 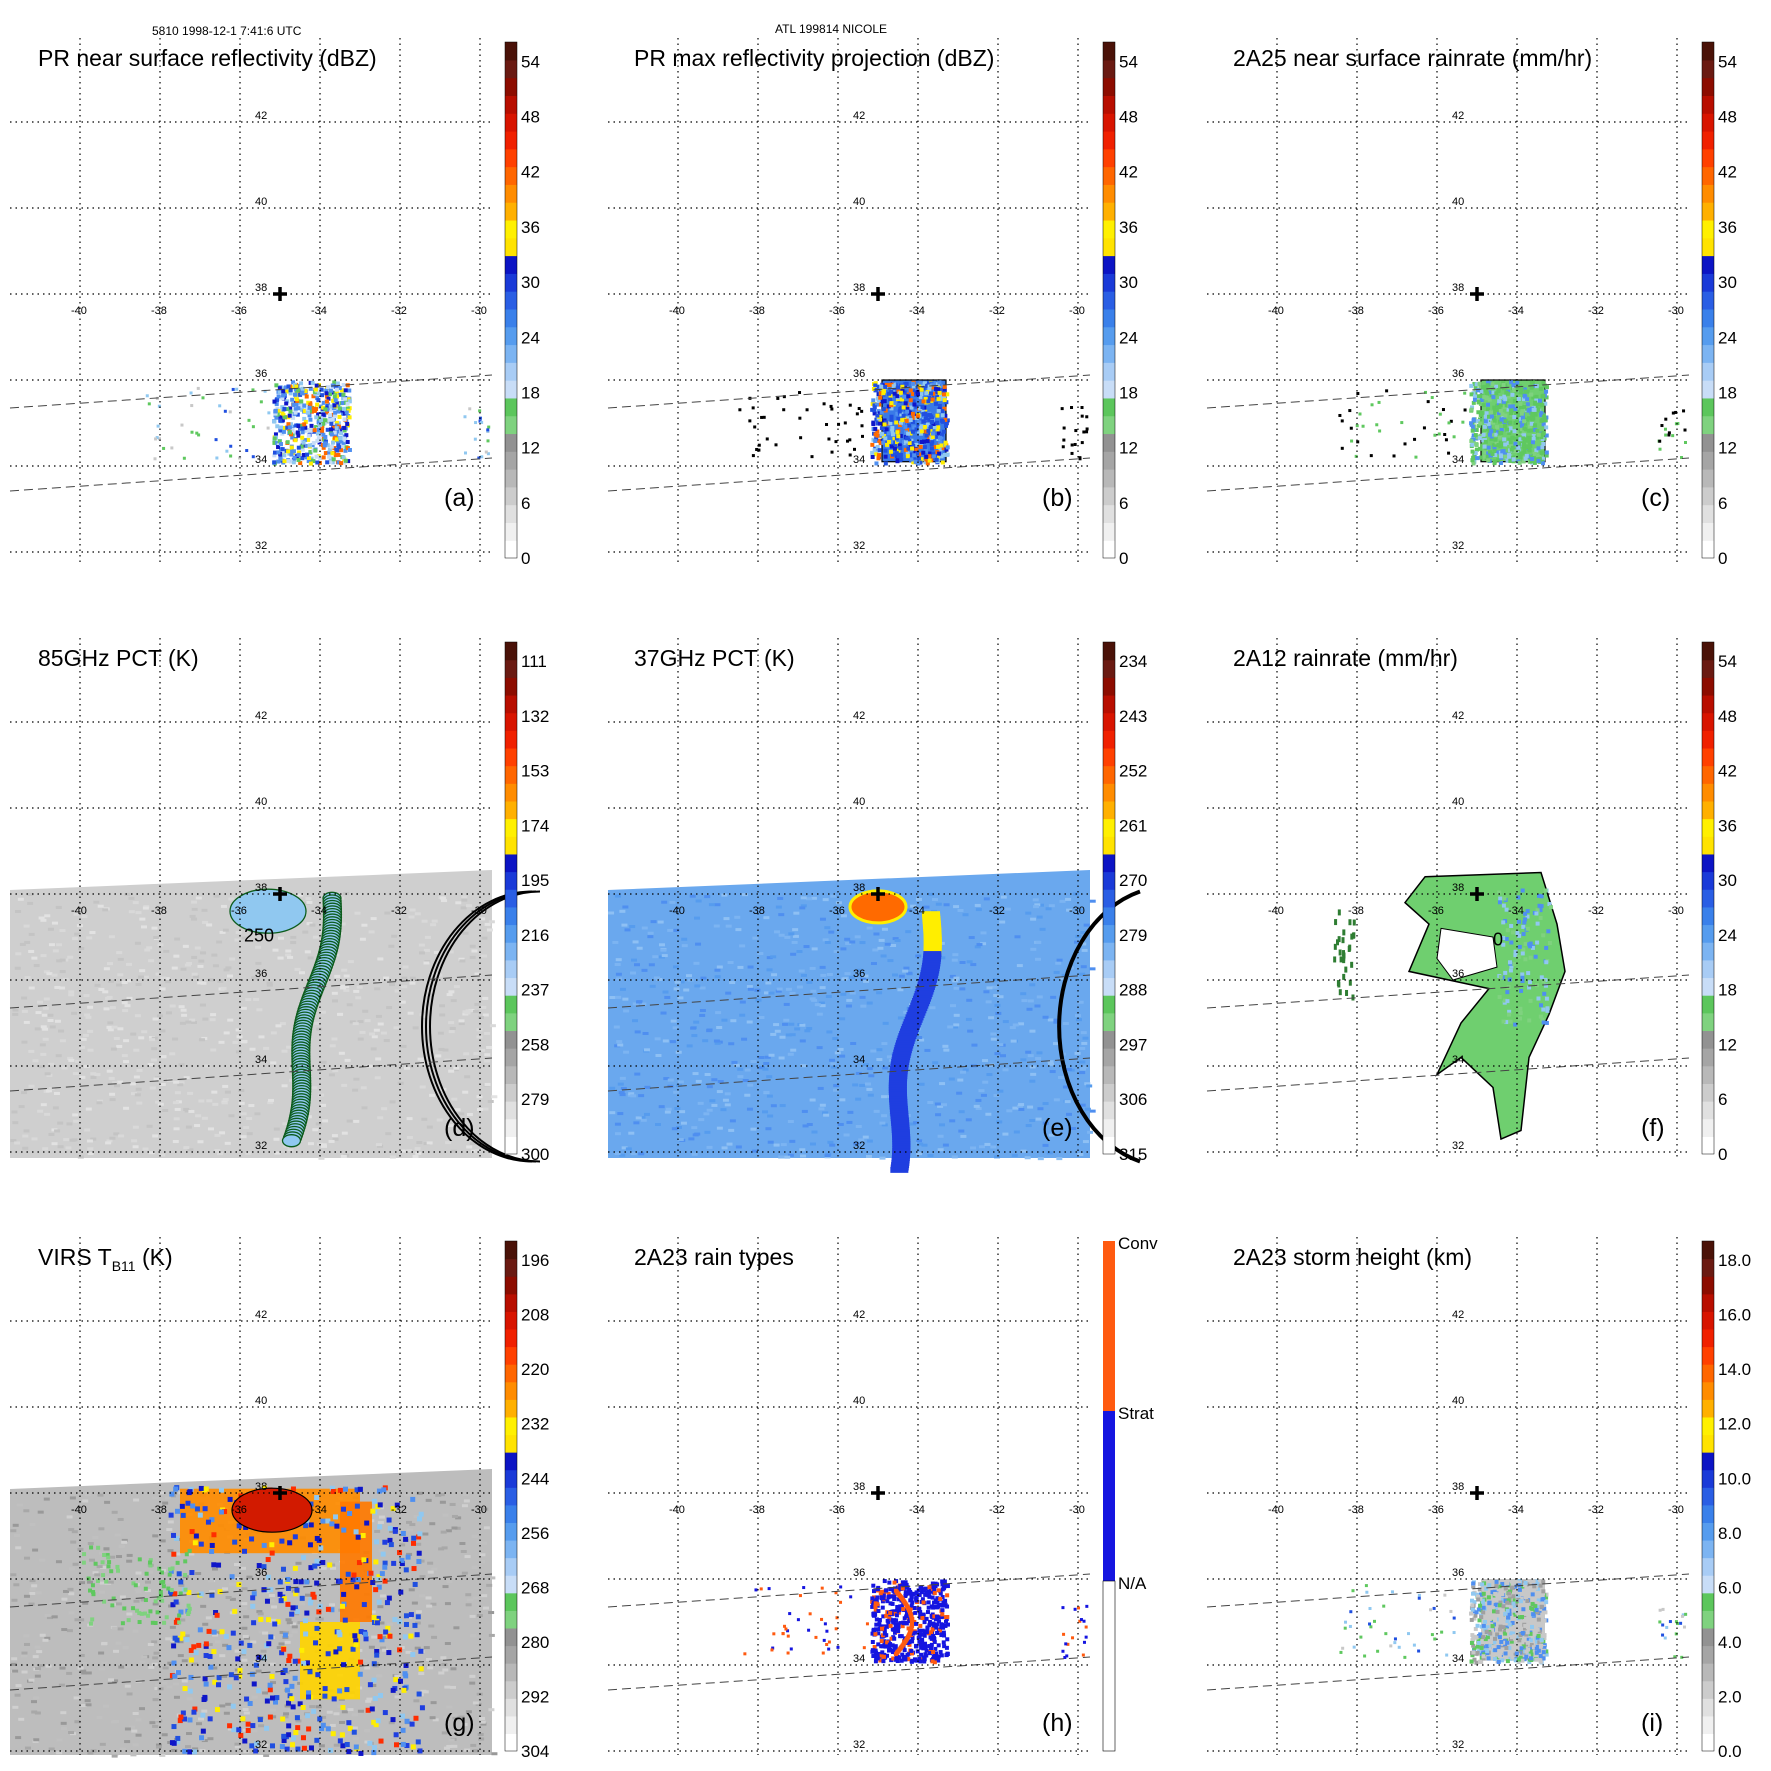 What do you see at coordinates (1133, 1099) in the screenshot?
I see `colorbar-tick-label: 306` at bounding box center [1133, 1099].